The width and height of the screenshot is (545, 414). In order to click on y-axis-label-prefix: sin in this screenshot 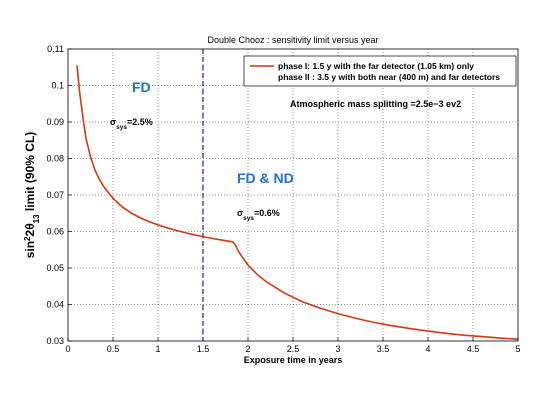, I will do `click(30, 249)`.